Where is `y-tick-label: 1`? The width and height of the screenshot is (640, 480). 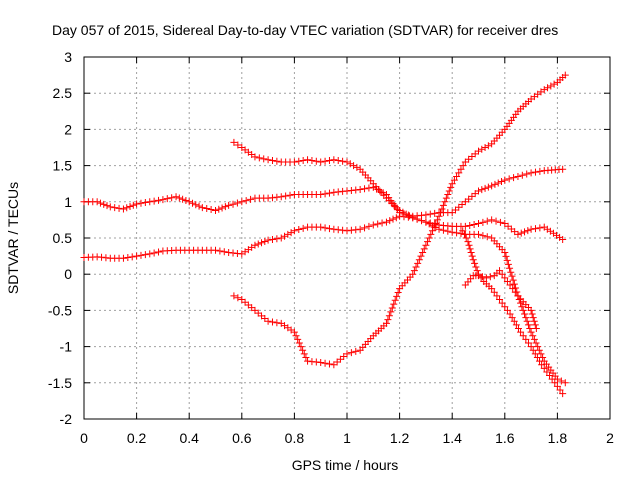 y-tick-label: 1 is located at coordinates (68, 202).